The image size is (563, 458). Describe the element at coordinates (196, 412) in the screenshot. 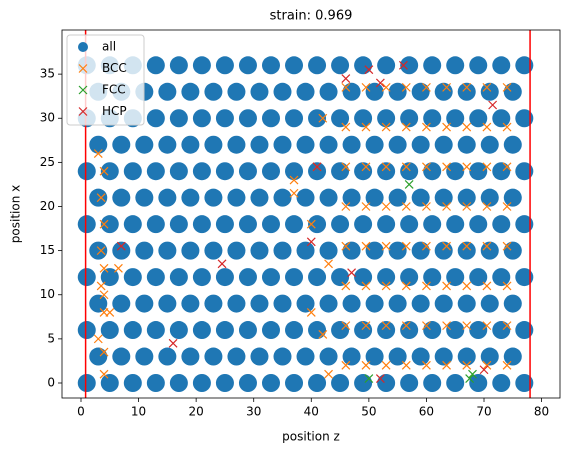

I see `x-tick-label: 20` at that location.